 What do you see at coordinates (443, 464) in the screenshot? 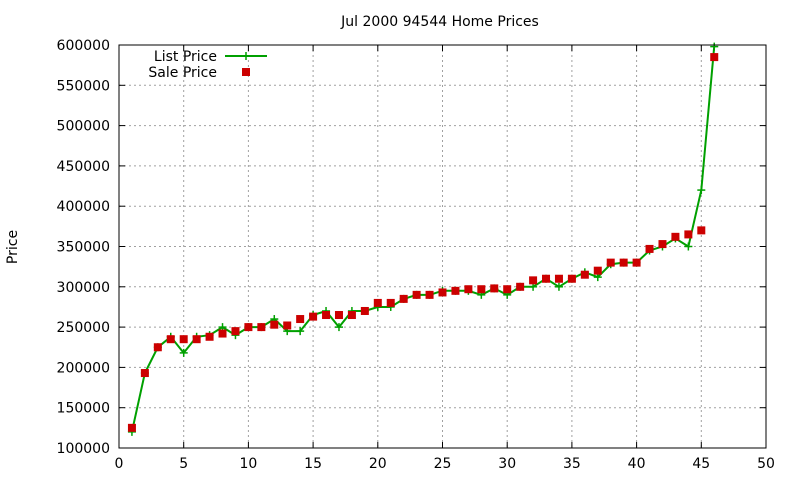
I see `x-tick-label: 25` at bounding box center [443, 464].